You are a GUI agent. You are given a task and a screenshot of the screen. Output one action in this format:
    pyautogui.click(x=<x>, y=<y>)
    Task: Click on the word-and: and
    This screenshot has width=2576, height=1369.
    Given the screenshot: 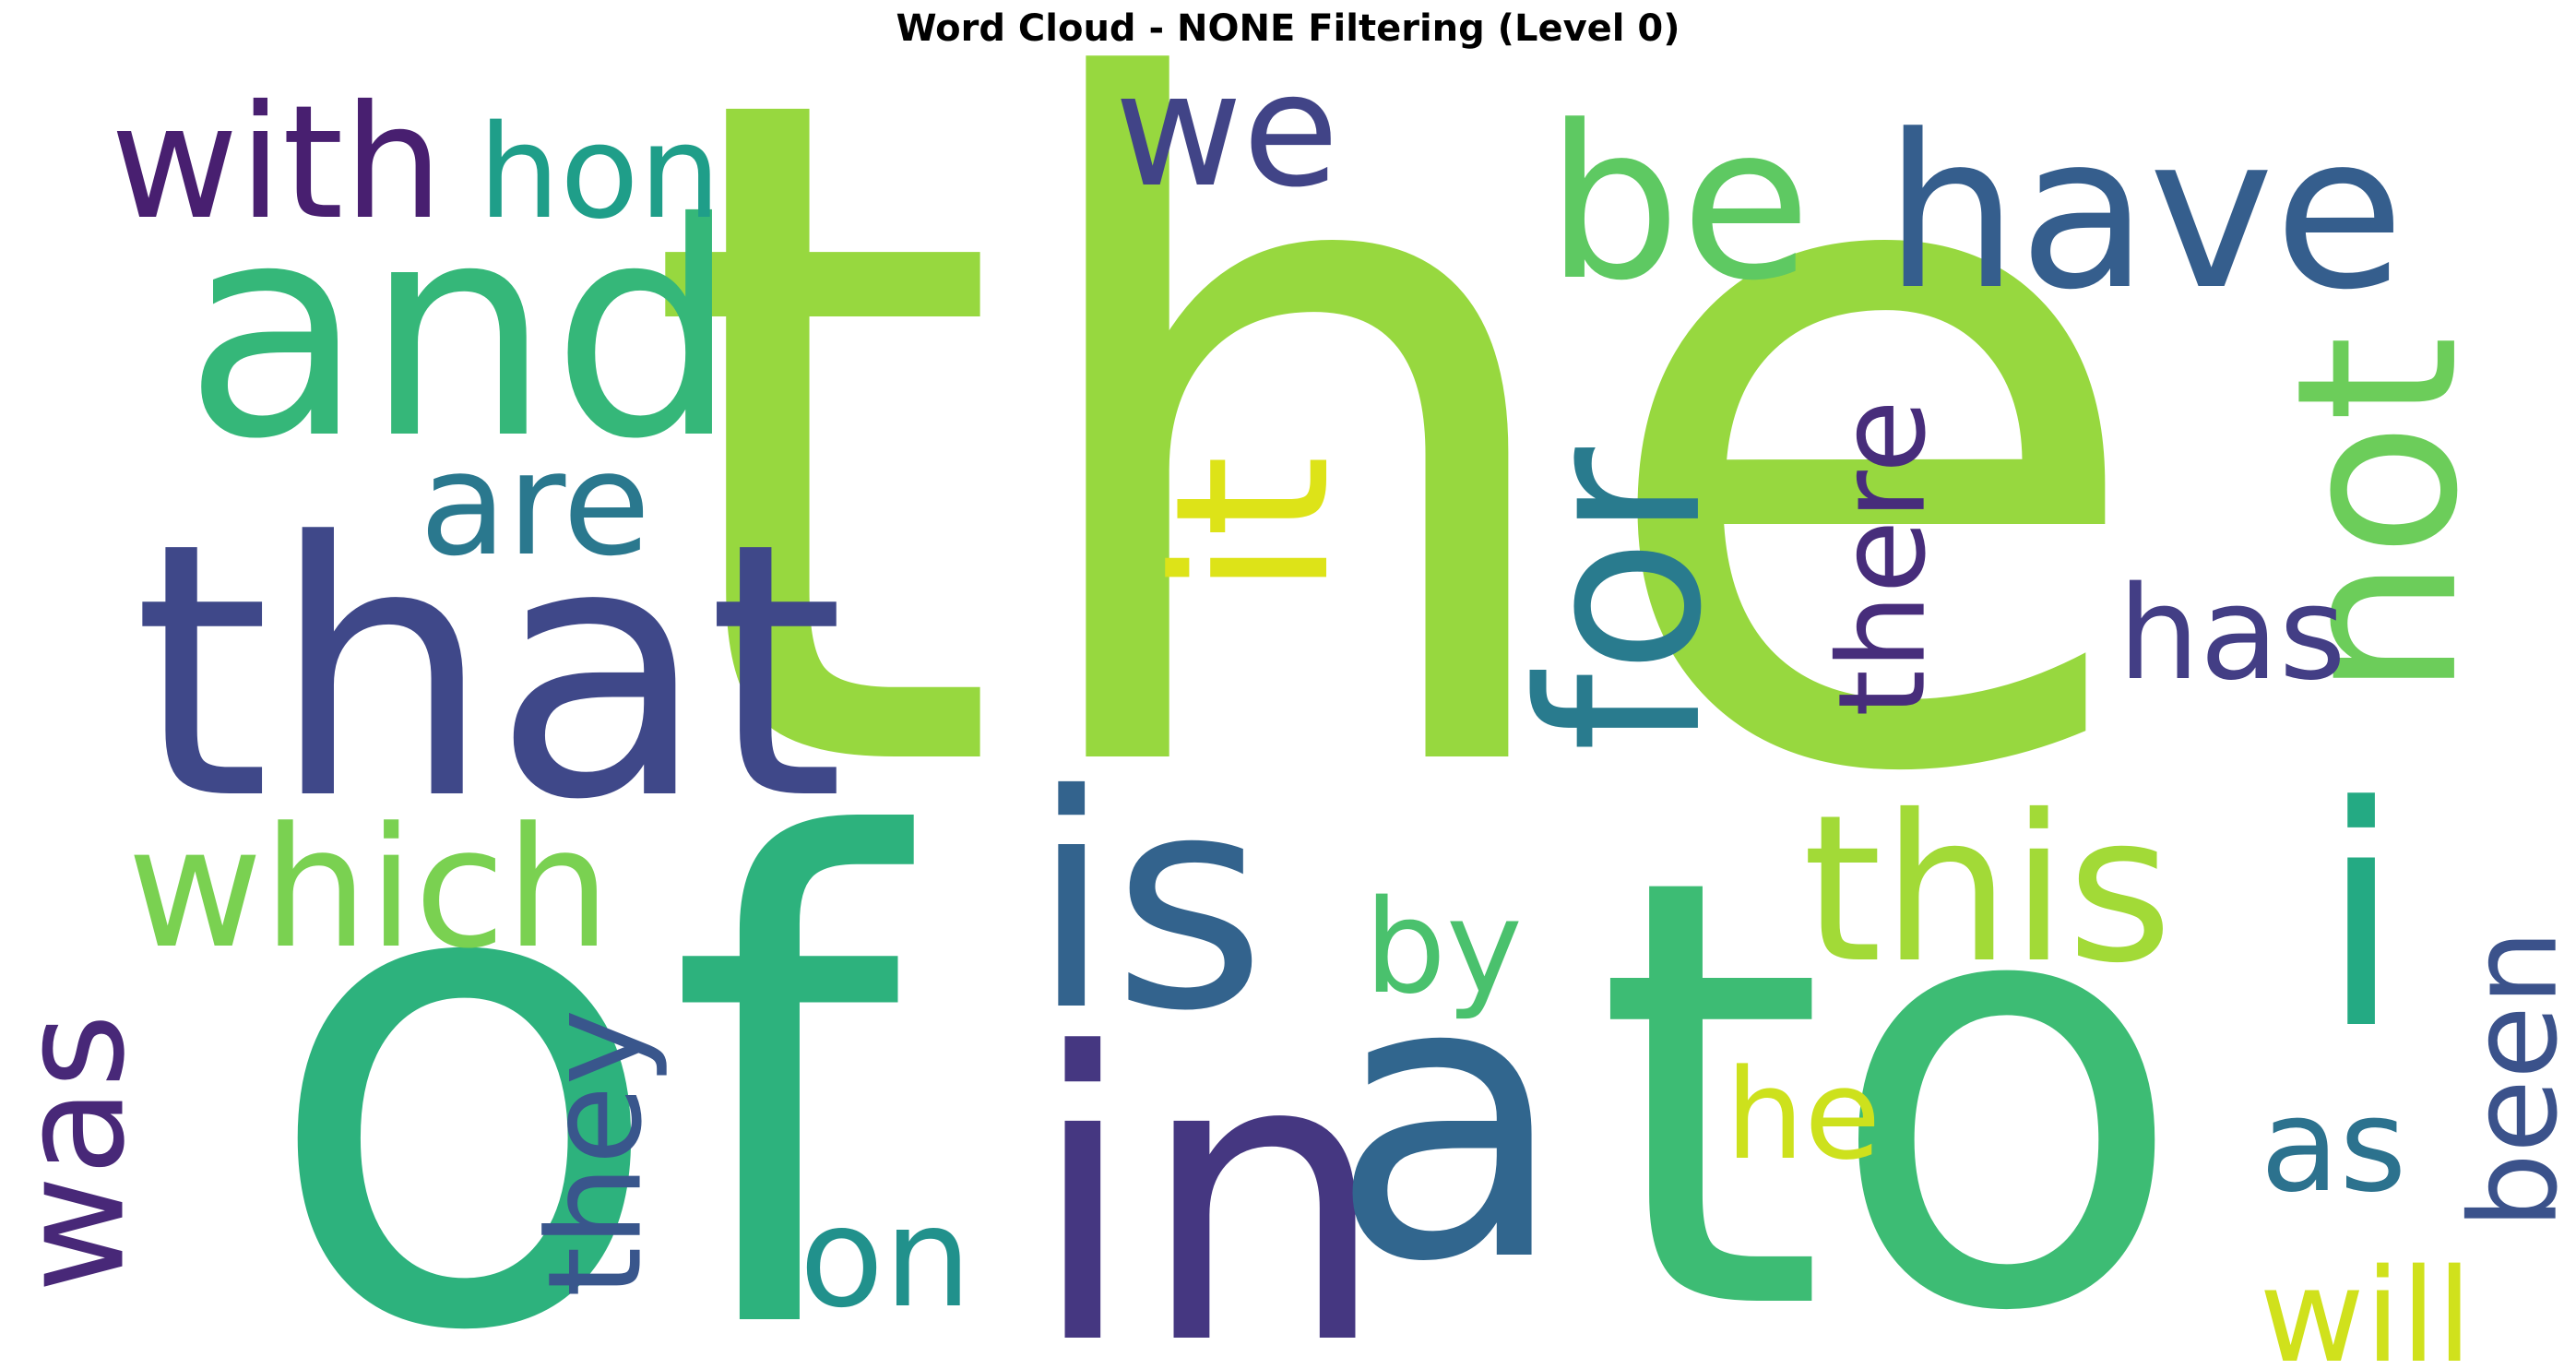 What is the action you would take?
    pyautogui.click(x=462, y=332)
    